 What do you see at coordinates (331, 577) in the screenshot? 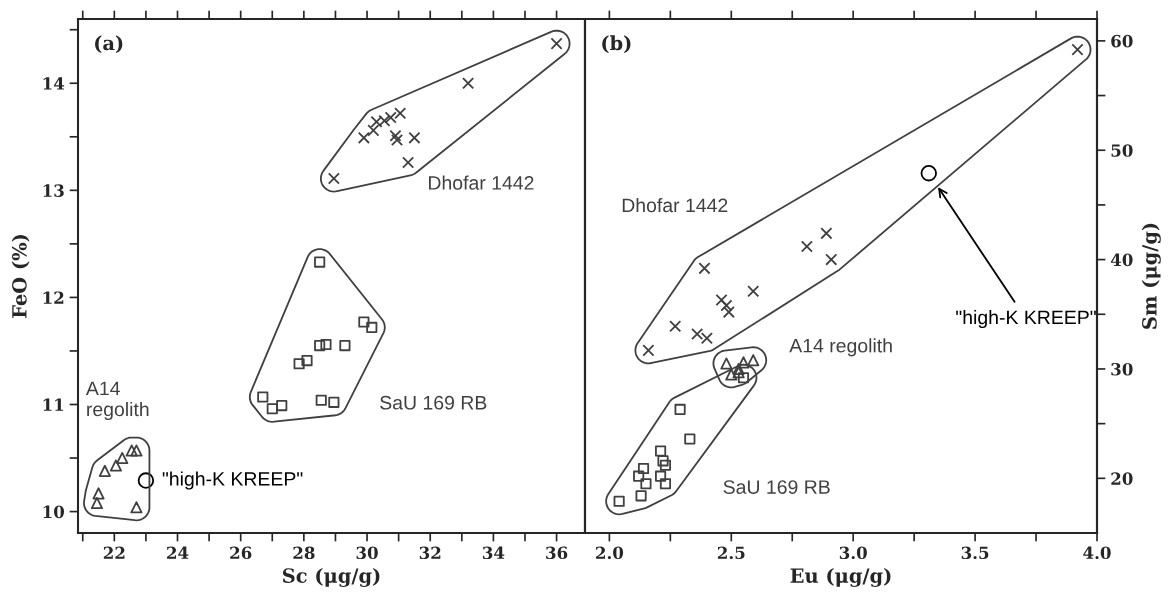
I see `x-axis-title: Sc (μg/g)` at bounding box center [331, 577].